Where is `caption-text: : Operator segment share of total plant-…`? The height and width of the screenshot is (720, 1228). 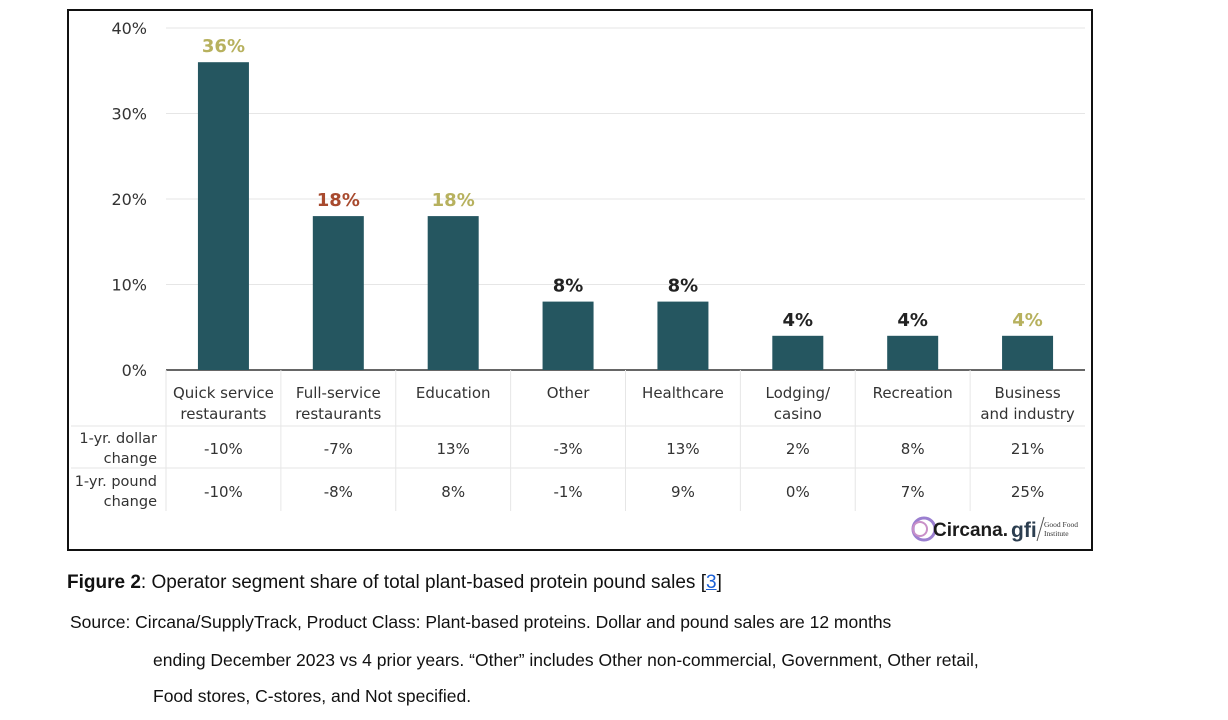
caption-text: : Operator segment share of total plant-… is located at coordinates (423, 582).